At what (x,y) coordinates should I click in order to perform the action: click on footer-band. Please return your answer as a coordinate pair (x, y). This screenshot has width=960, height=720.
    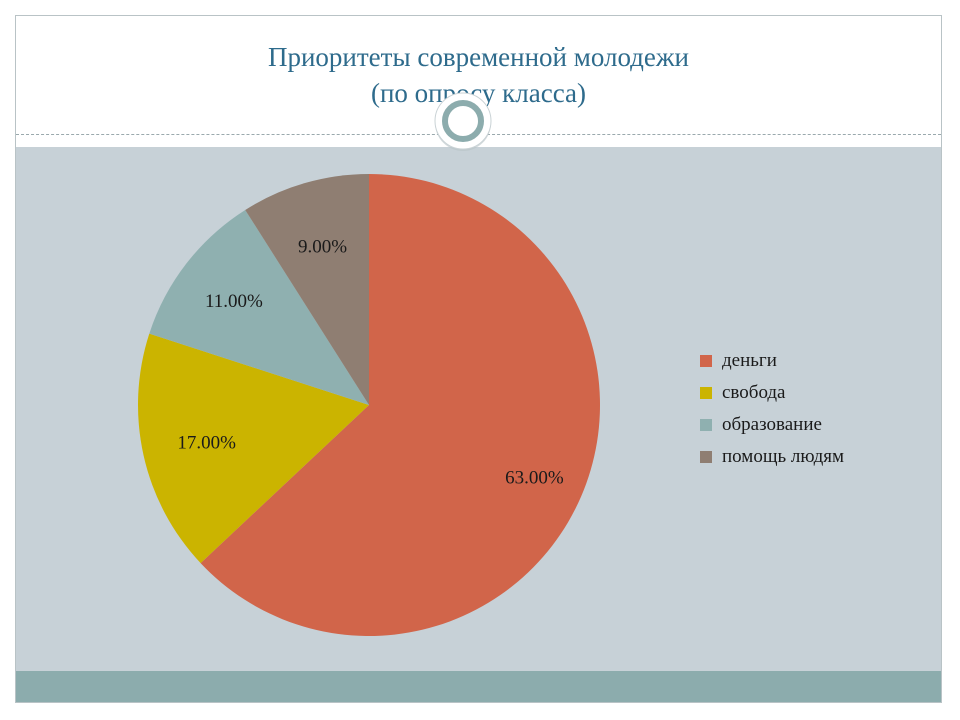
    Looking at the image, I should click on (478, 686).